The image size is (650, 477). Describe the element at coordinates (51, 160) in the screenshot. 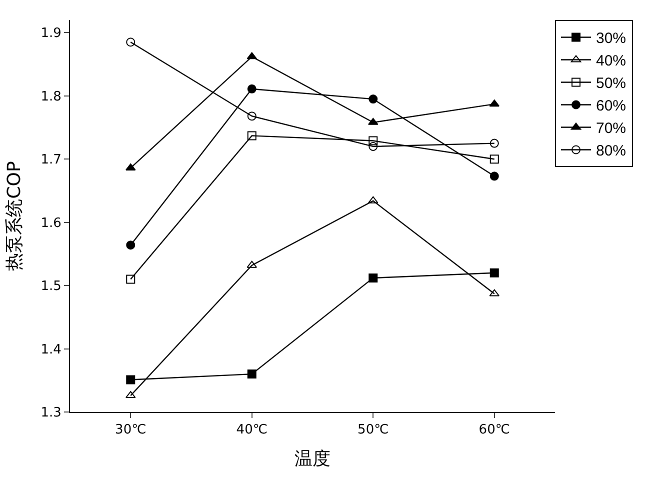

I see `y-tick-label: 1.7` at that location.